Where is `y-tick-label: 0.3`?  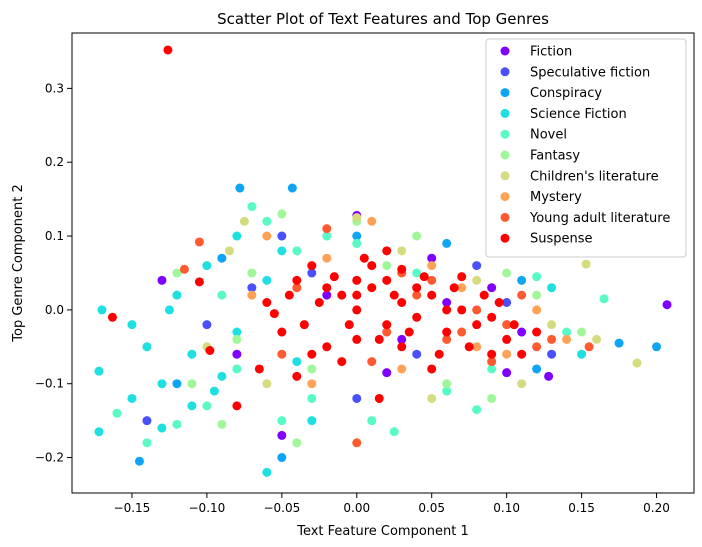 y-tick-label: 0.3 is located at coordinates (54, 88).